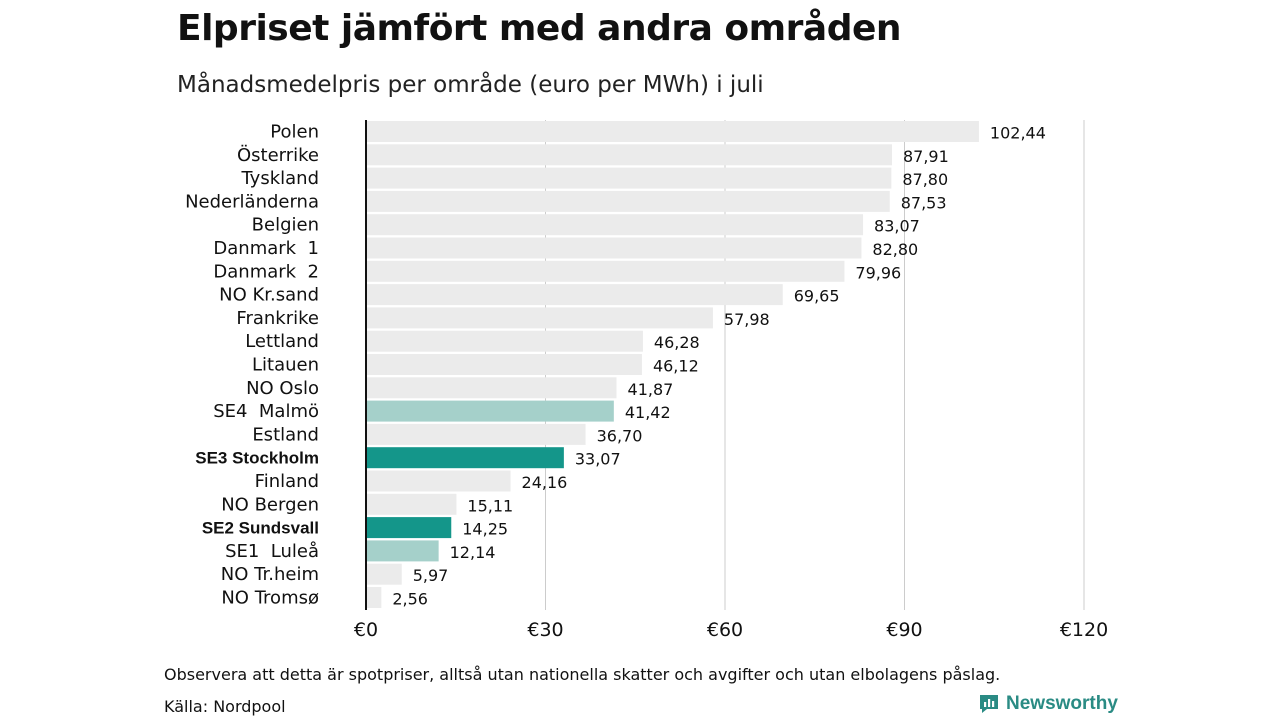 This screenshot has width=1280, height=720. Describe the element at coordinates (366, 630) in the screenshot. I see `x-tick-label: €0` at that location.